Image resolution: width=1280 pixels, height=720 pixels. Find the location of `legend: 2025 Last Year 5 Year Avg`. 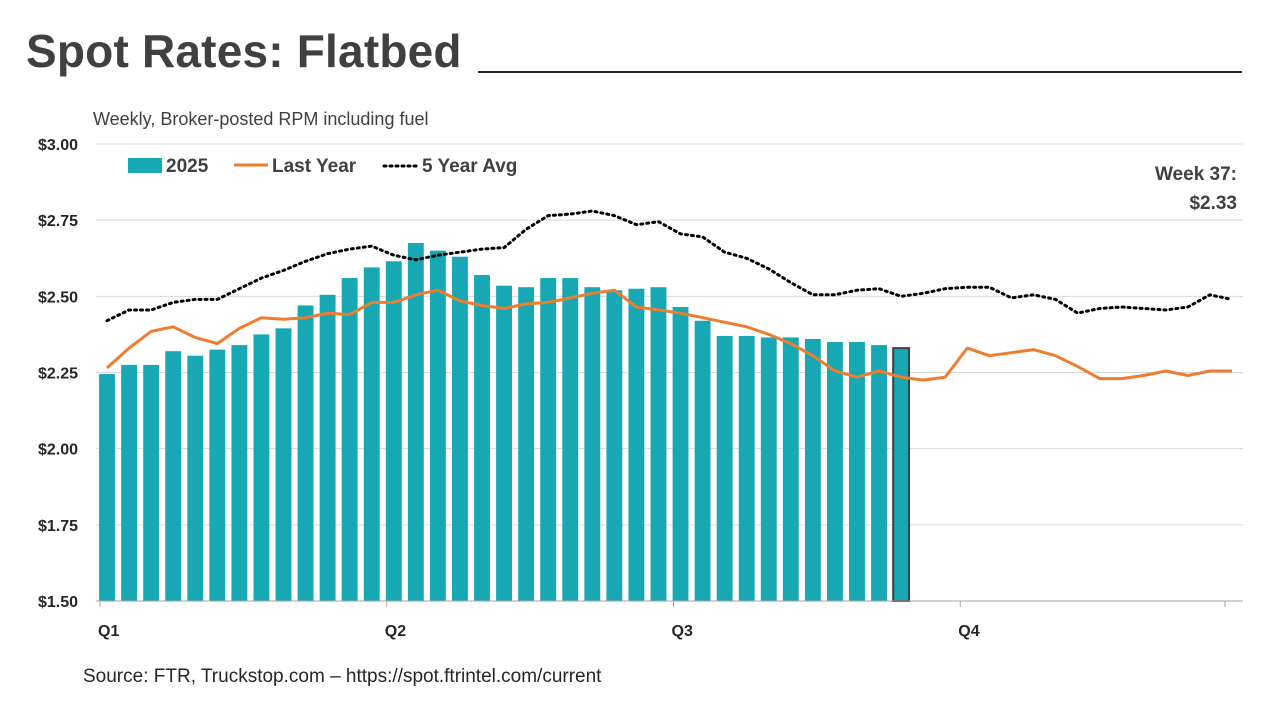

legend: 2025 Last Year 5 Year Avg is located at coordinates (322, 166).